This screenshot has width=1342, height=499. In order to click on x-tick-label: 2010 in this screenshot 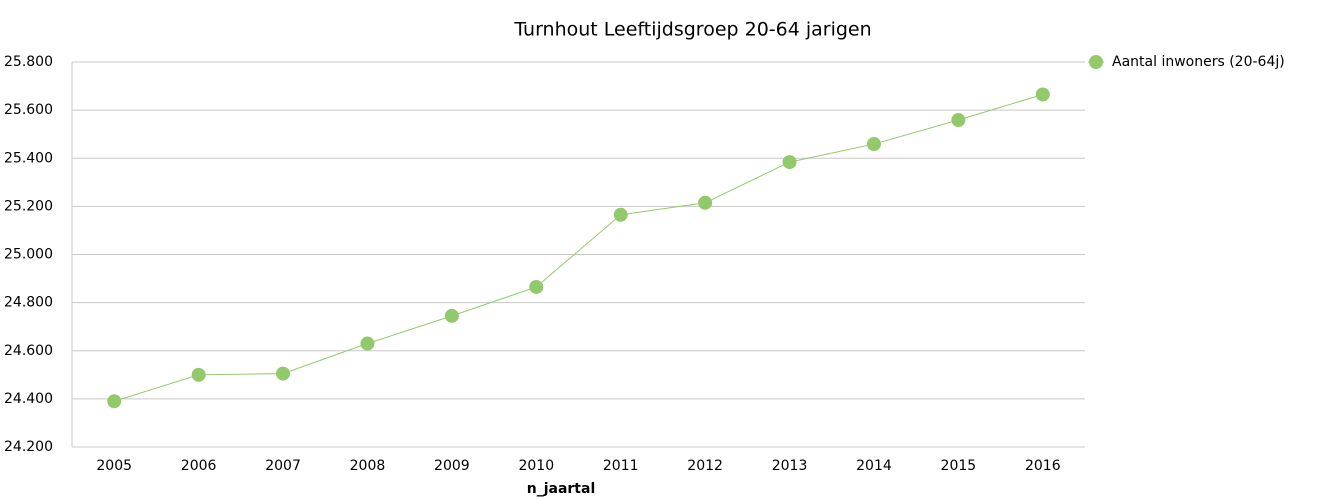, I will do `click(536, 466)`.